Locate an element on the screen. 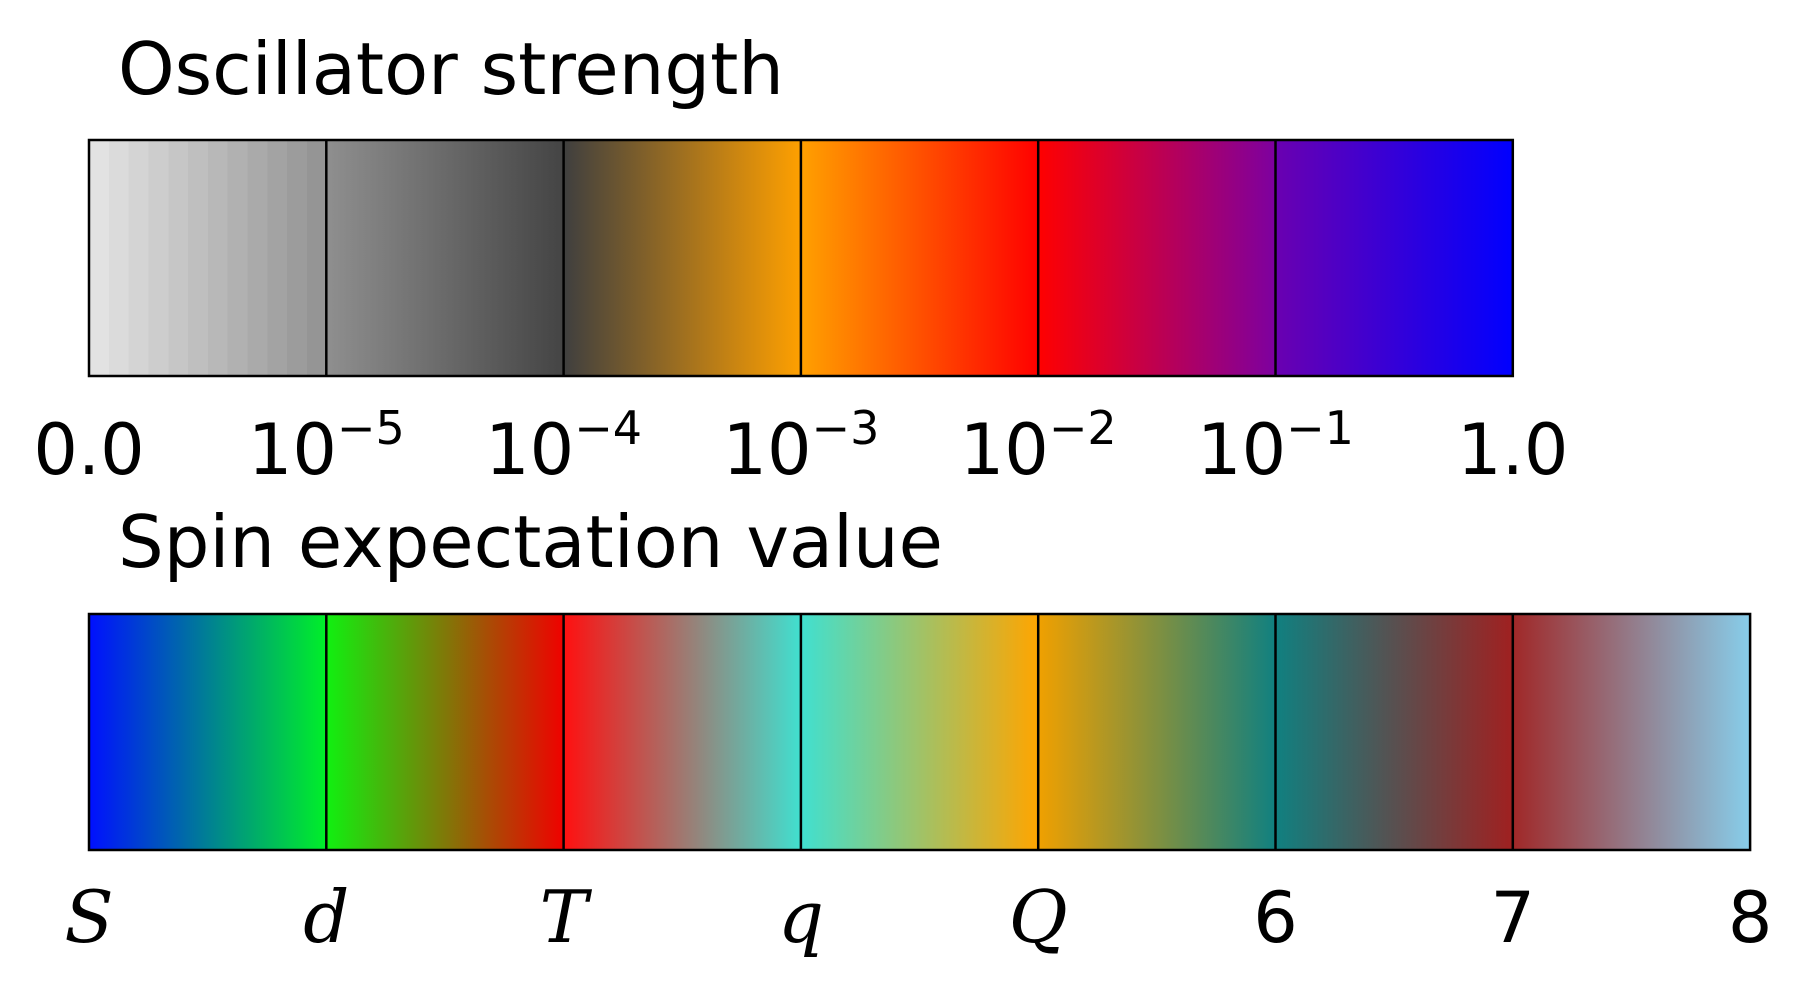 Image resolution: width=1799 pixels, height=987 pixels. oscillator-strength-title: Oscillator strength is located at coordinates (451, 69).